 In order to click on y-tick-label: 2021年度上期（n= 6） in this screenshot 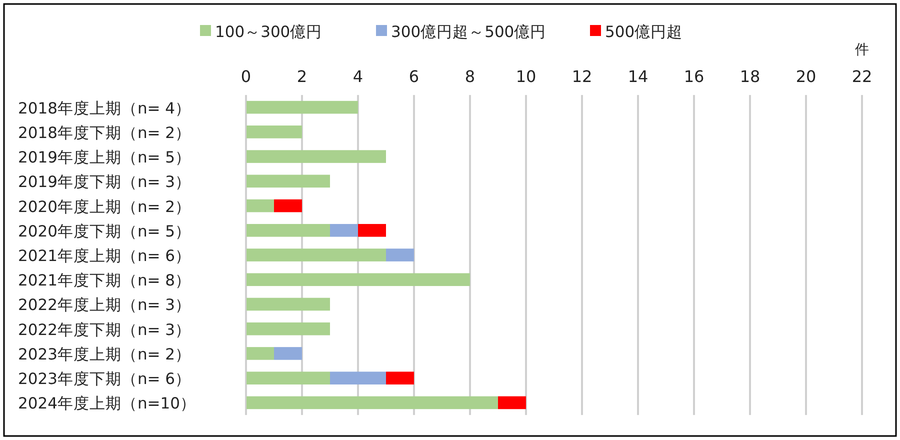, I will do `click(105, 256)`.